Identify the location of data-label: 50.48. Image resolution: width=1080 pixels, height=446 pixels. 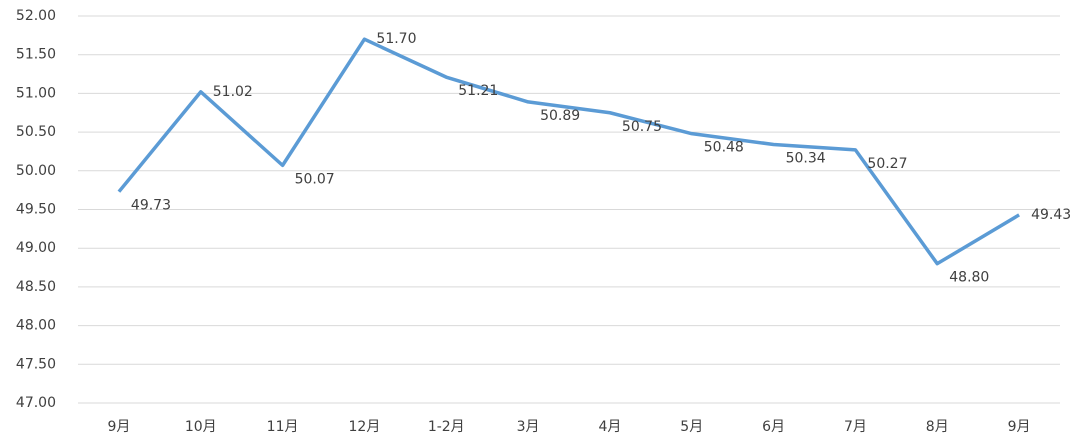
(724, 148).